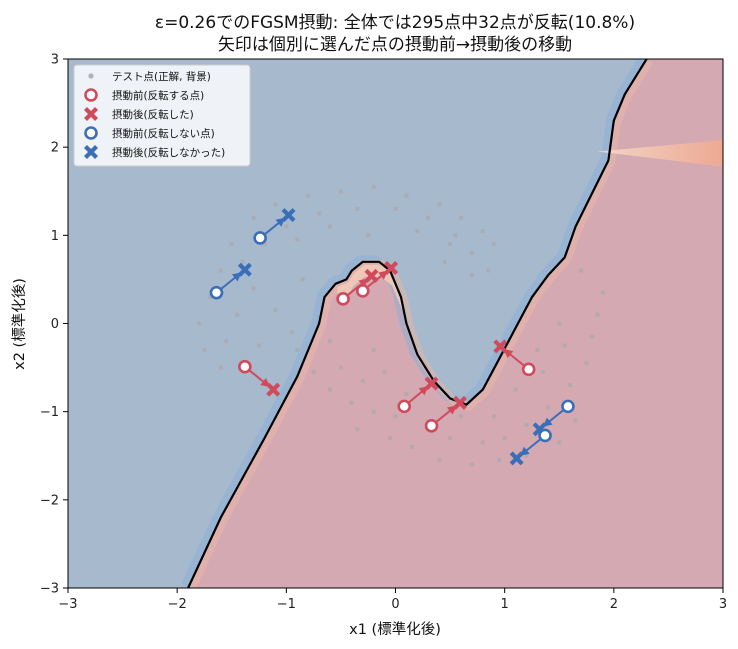 The height and width of the screenshot is (649, 738). I want to click on y-tick-label: −3, so click(49, 589).